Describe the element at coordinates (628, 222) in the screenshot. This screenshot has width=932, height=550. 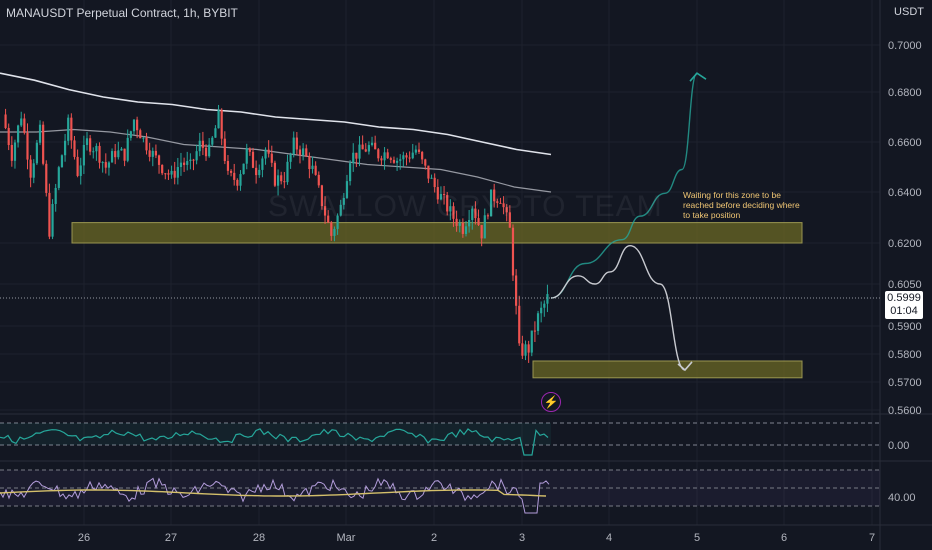
I see `projections` at that location.